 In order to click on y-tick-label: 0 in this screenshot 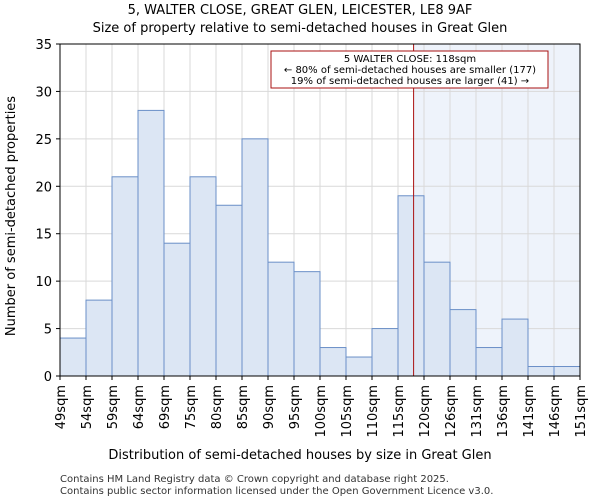, I will do `click(48, 377)`.